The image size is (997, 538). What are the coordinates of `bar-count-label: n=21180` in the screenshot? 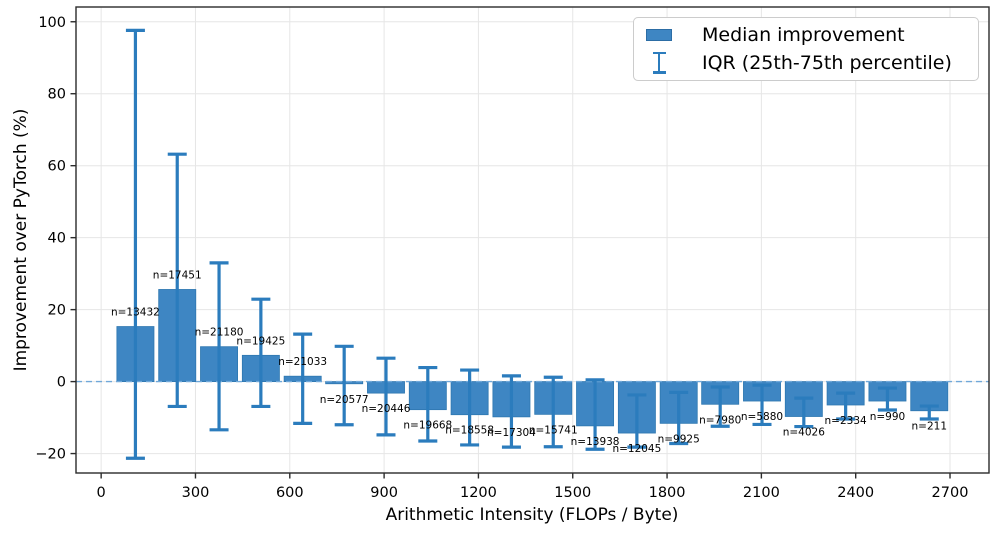 It's located at (219, 333).